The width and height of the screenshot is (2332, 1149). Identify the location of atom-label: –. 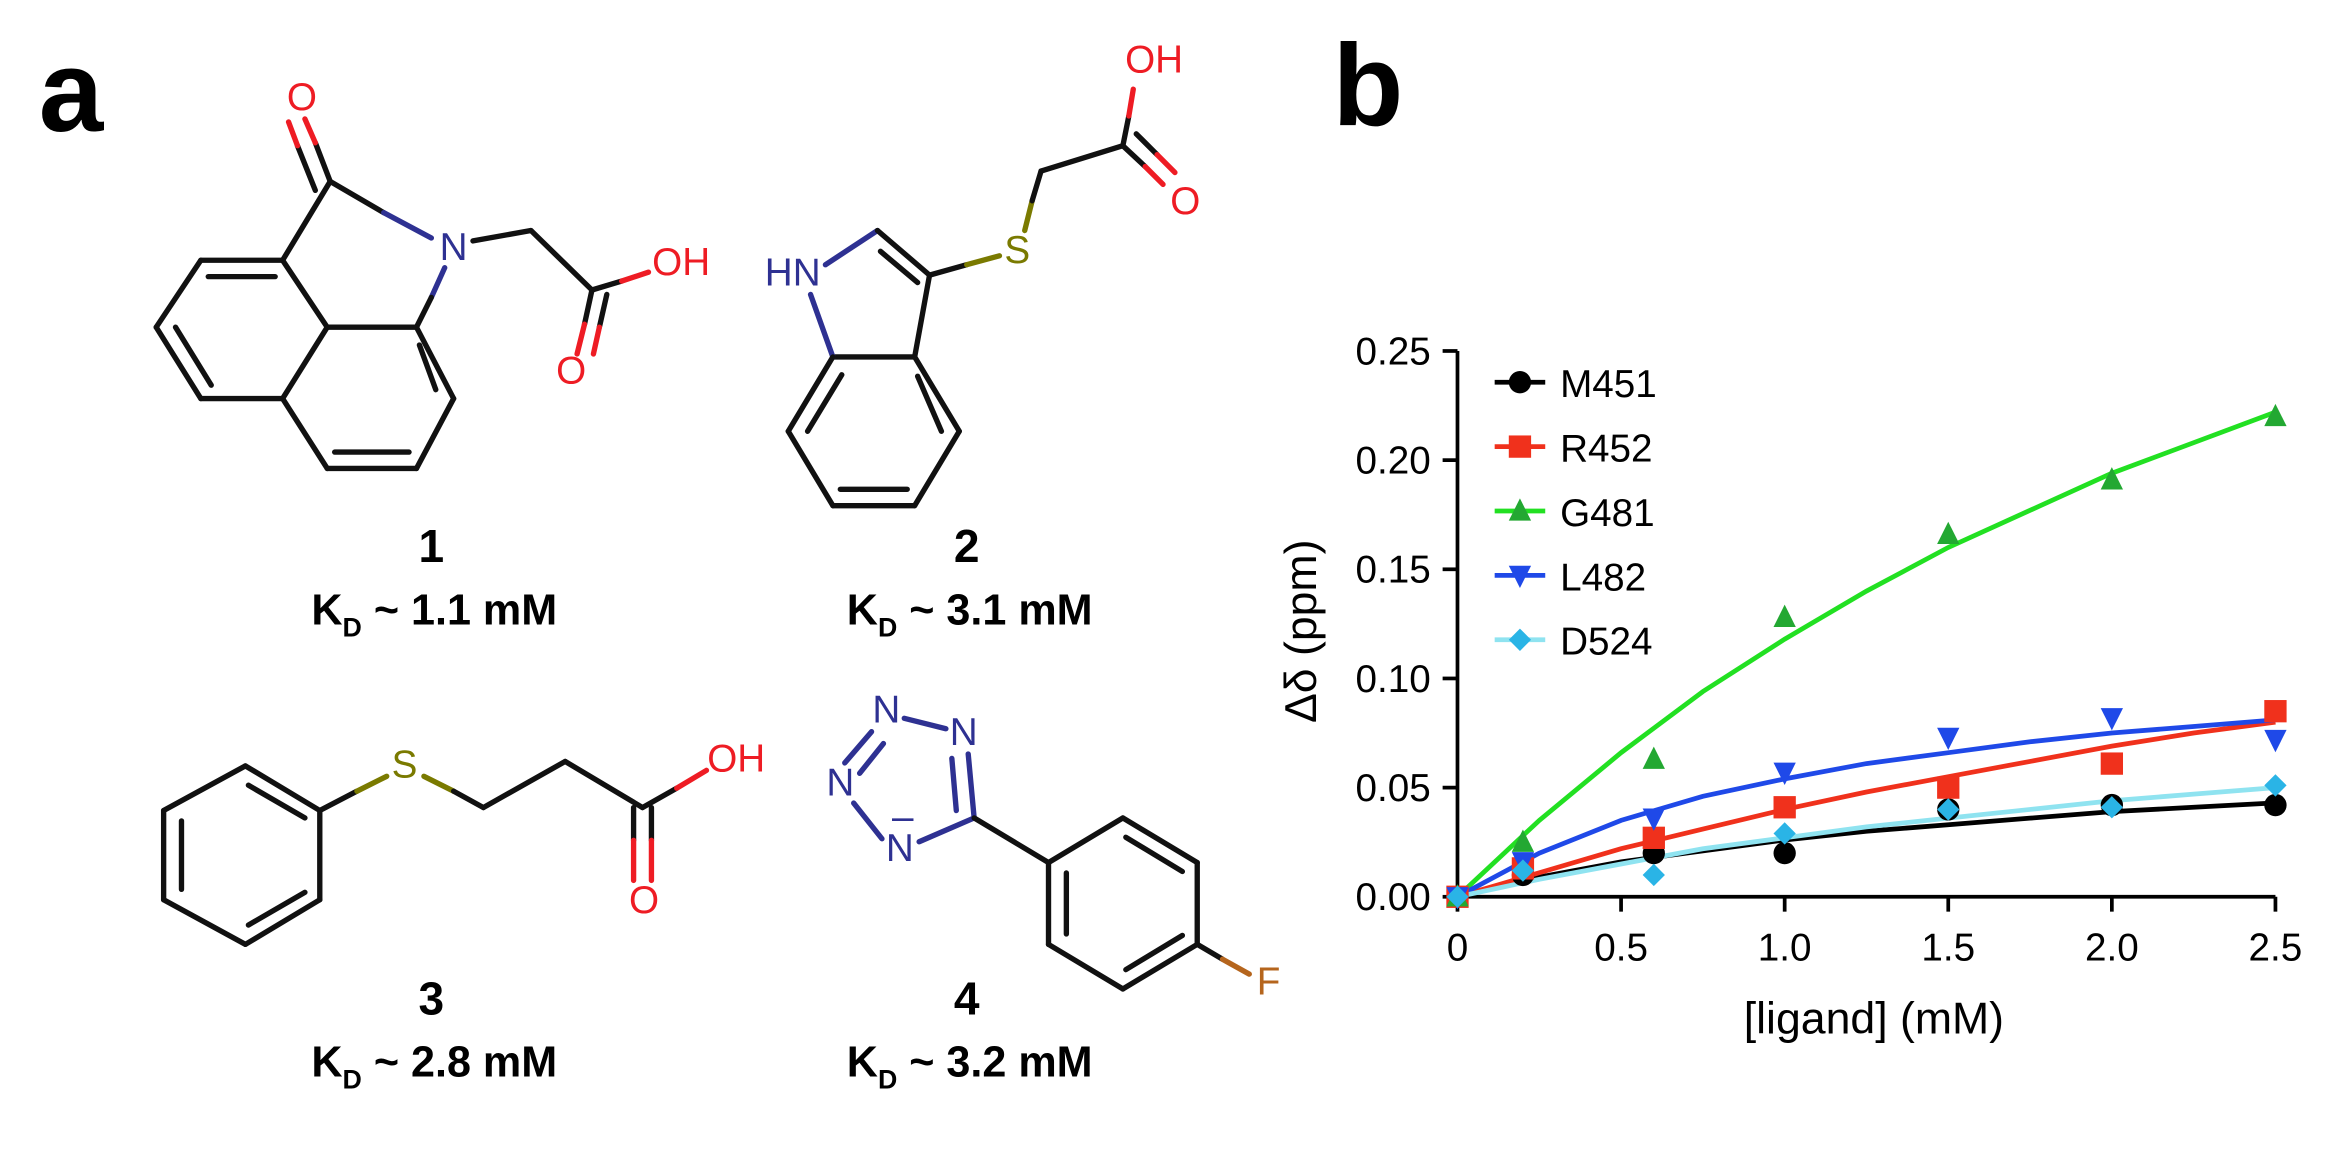
(903, 817).